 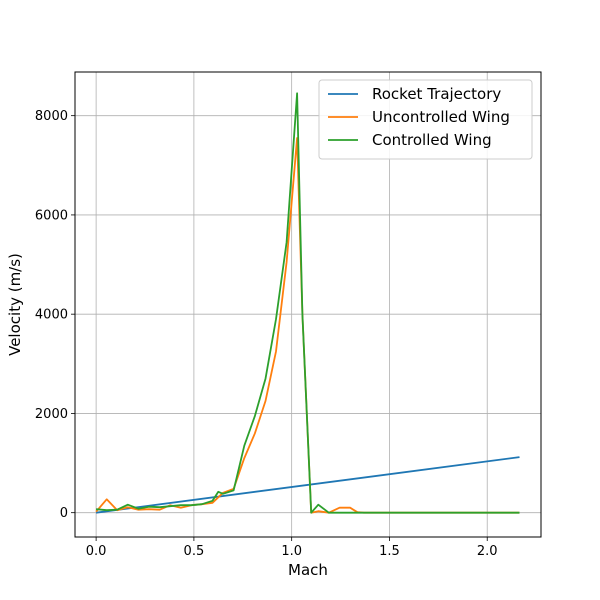 I want to click on legend-entry-label: Controlled Wing, so click(x=432, y=140).